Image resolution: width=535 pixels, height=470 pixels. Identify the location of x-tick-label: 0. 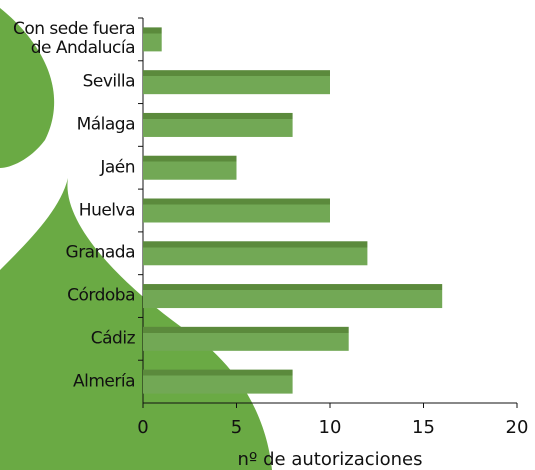
(142, 427).